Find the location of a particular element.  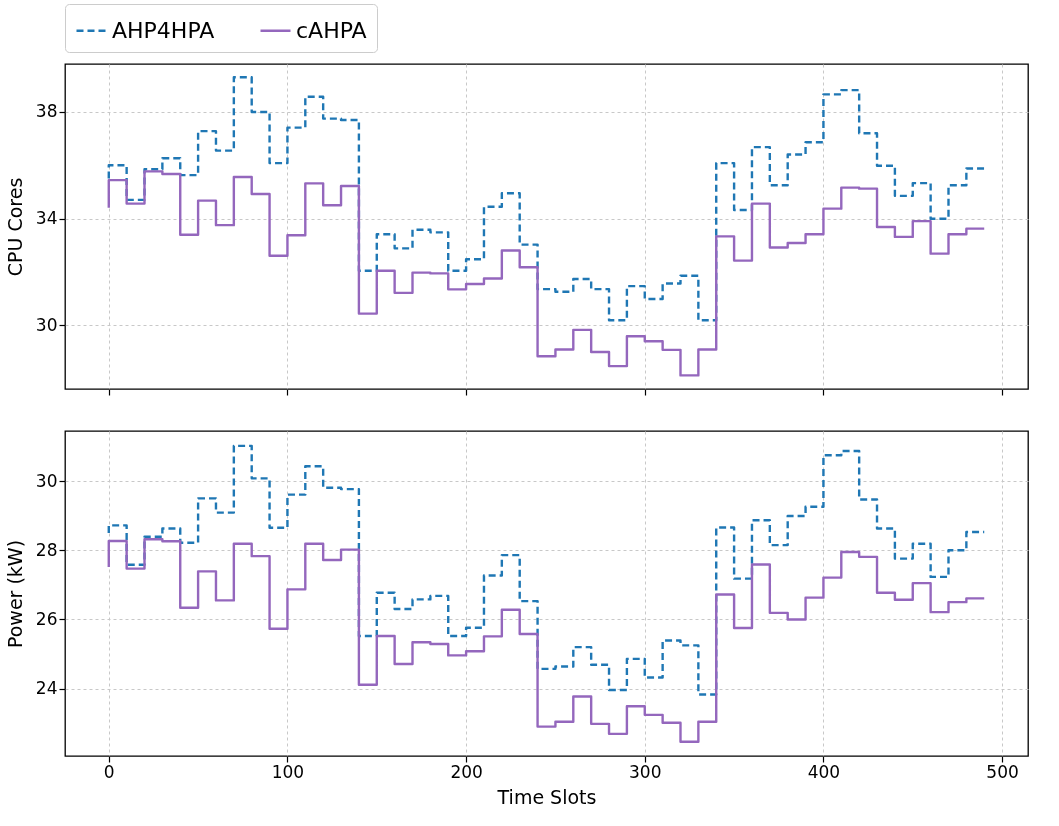

x-tick-label: 300 is located at coordinates (645, 771).